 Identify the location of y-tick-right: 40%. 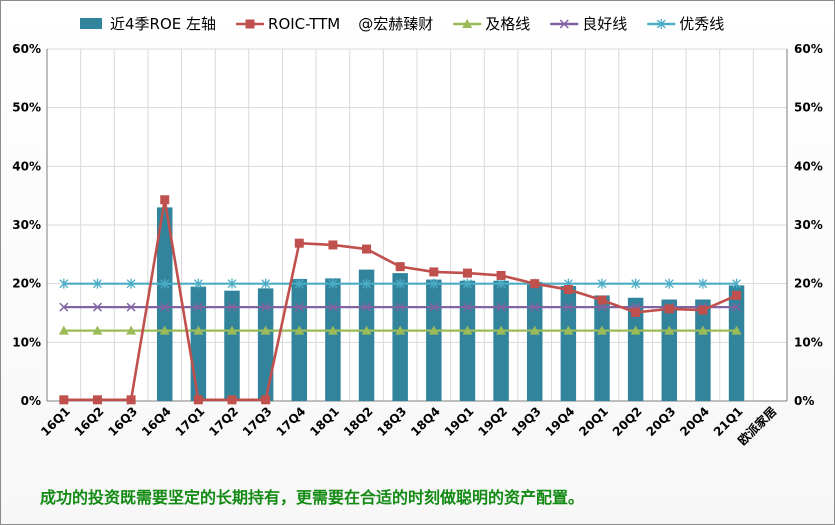
(808, 166).